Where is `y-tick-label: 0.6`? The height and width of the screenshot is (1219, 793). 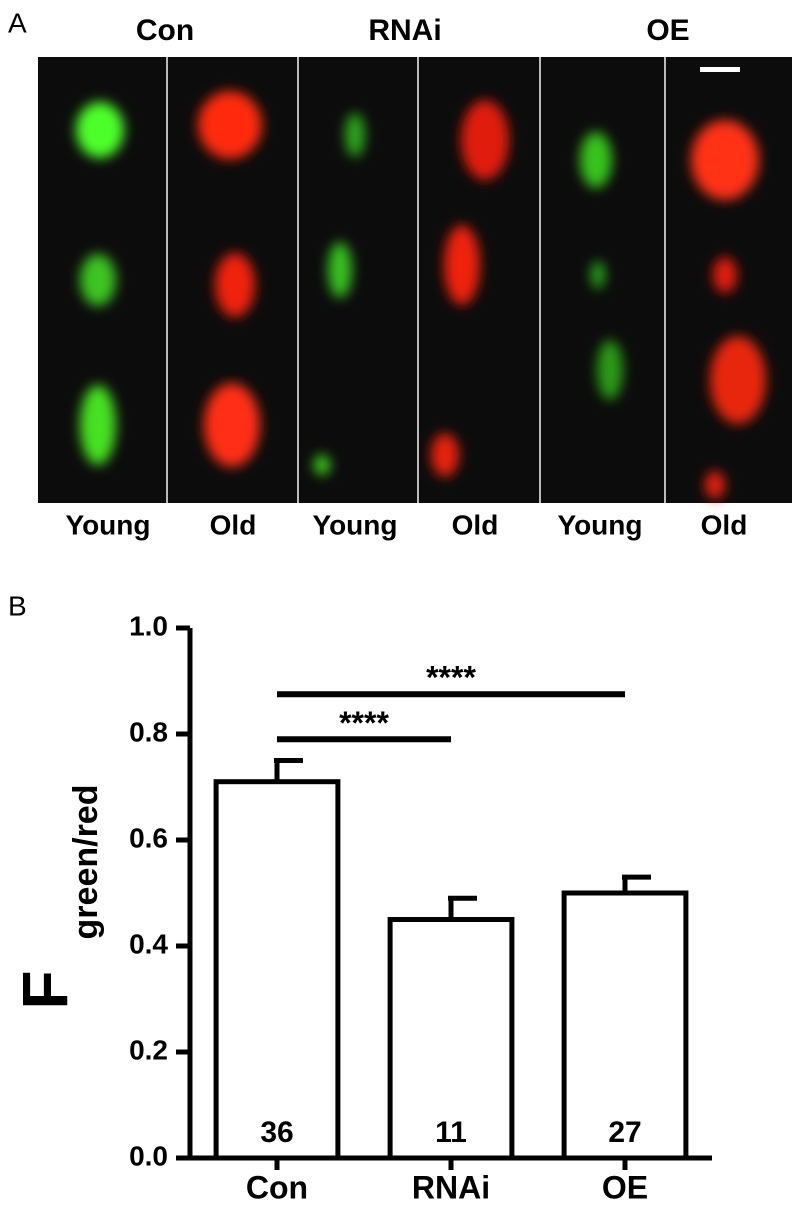 y-tick-label: 0.6 is located at coordinates (148, 837).